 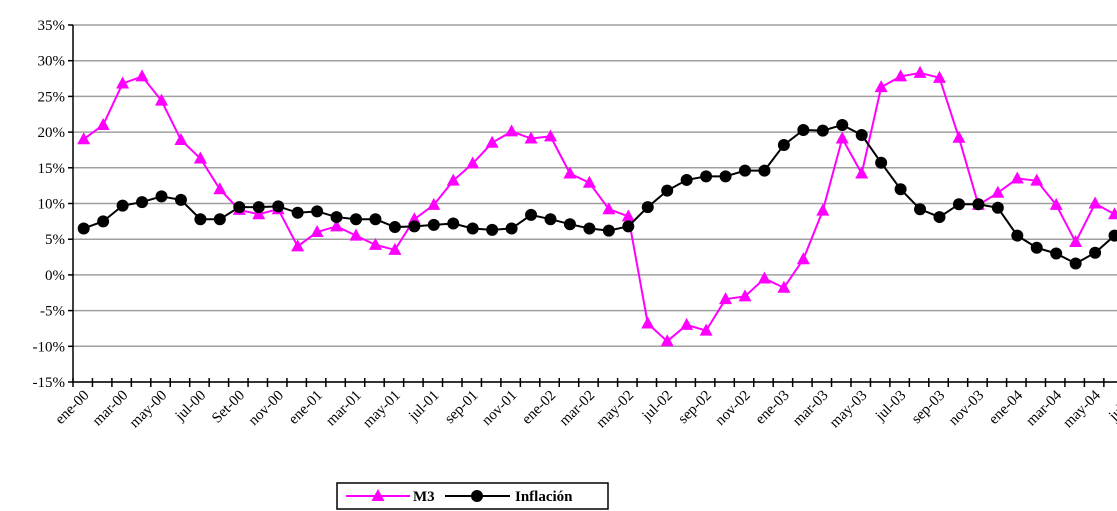 I want to click on x-tick-label: jul-00, so click(x=190, y=406).